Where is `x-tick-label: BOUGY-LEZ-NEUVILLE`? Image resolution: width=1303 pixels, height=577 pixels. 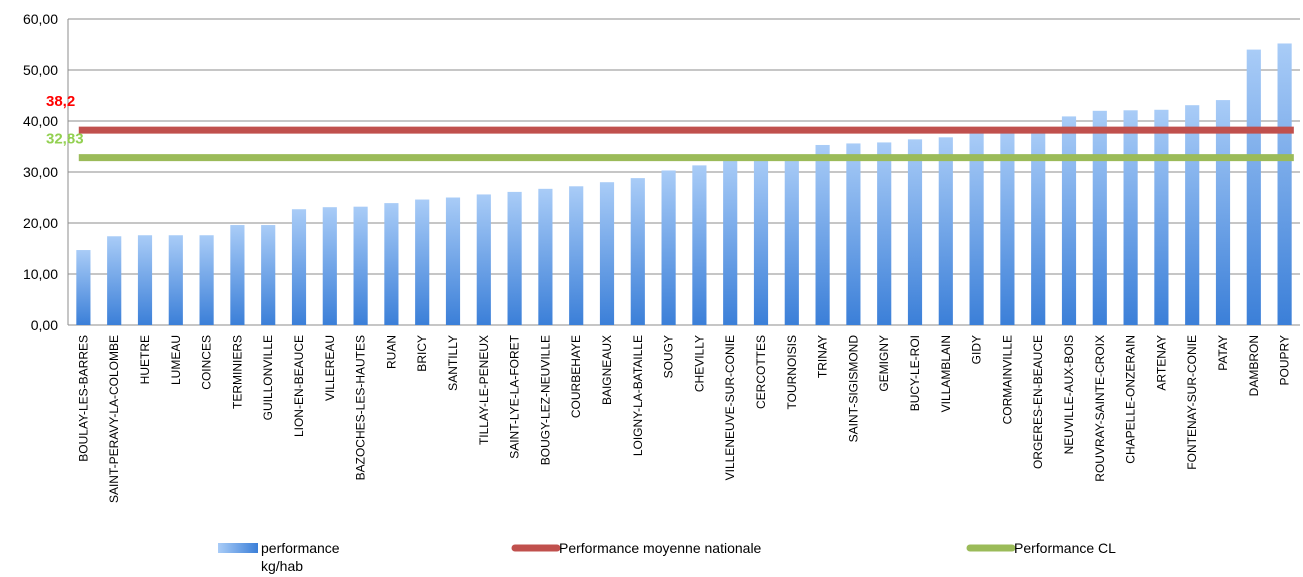
x-tick-label: BOUGY-LEZ-NEUVILLE is located at coordinates (545, 400).